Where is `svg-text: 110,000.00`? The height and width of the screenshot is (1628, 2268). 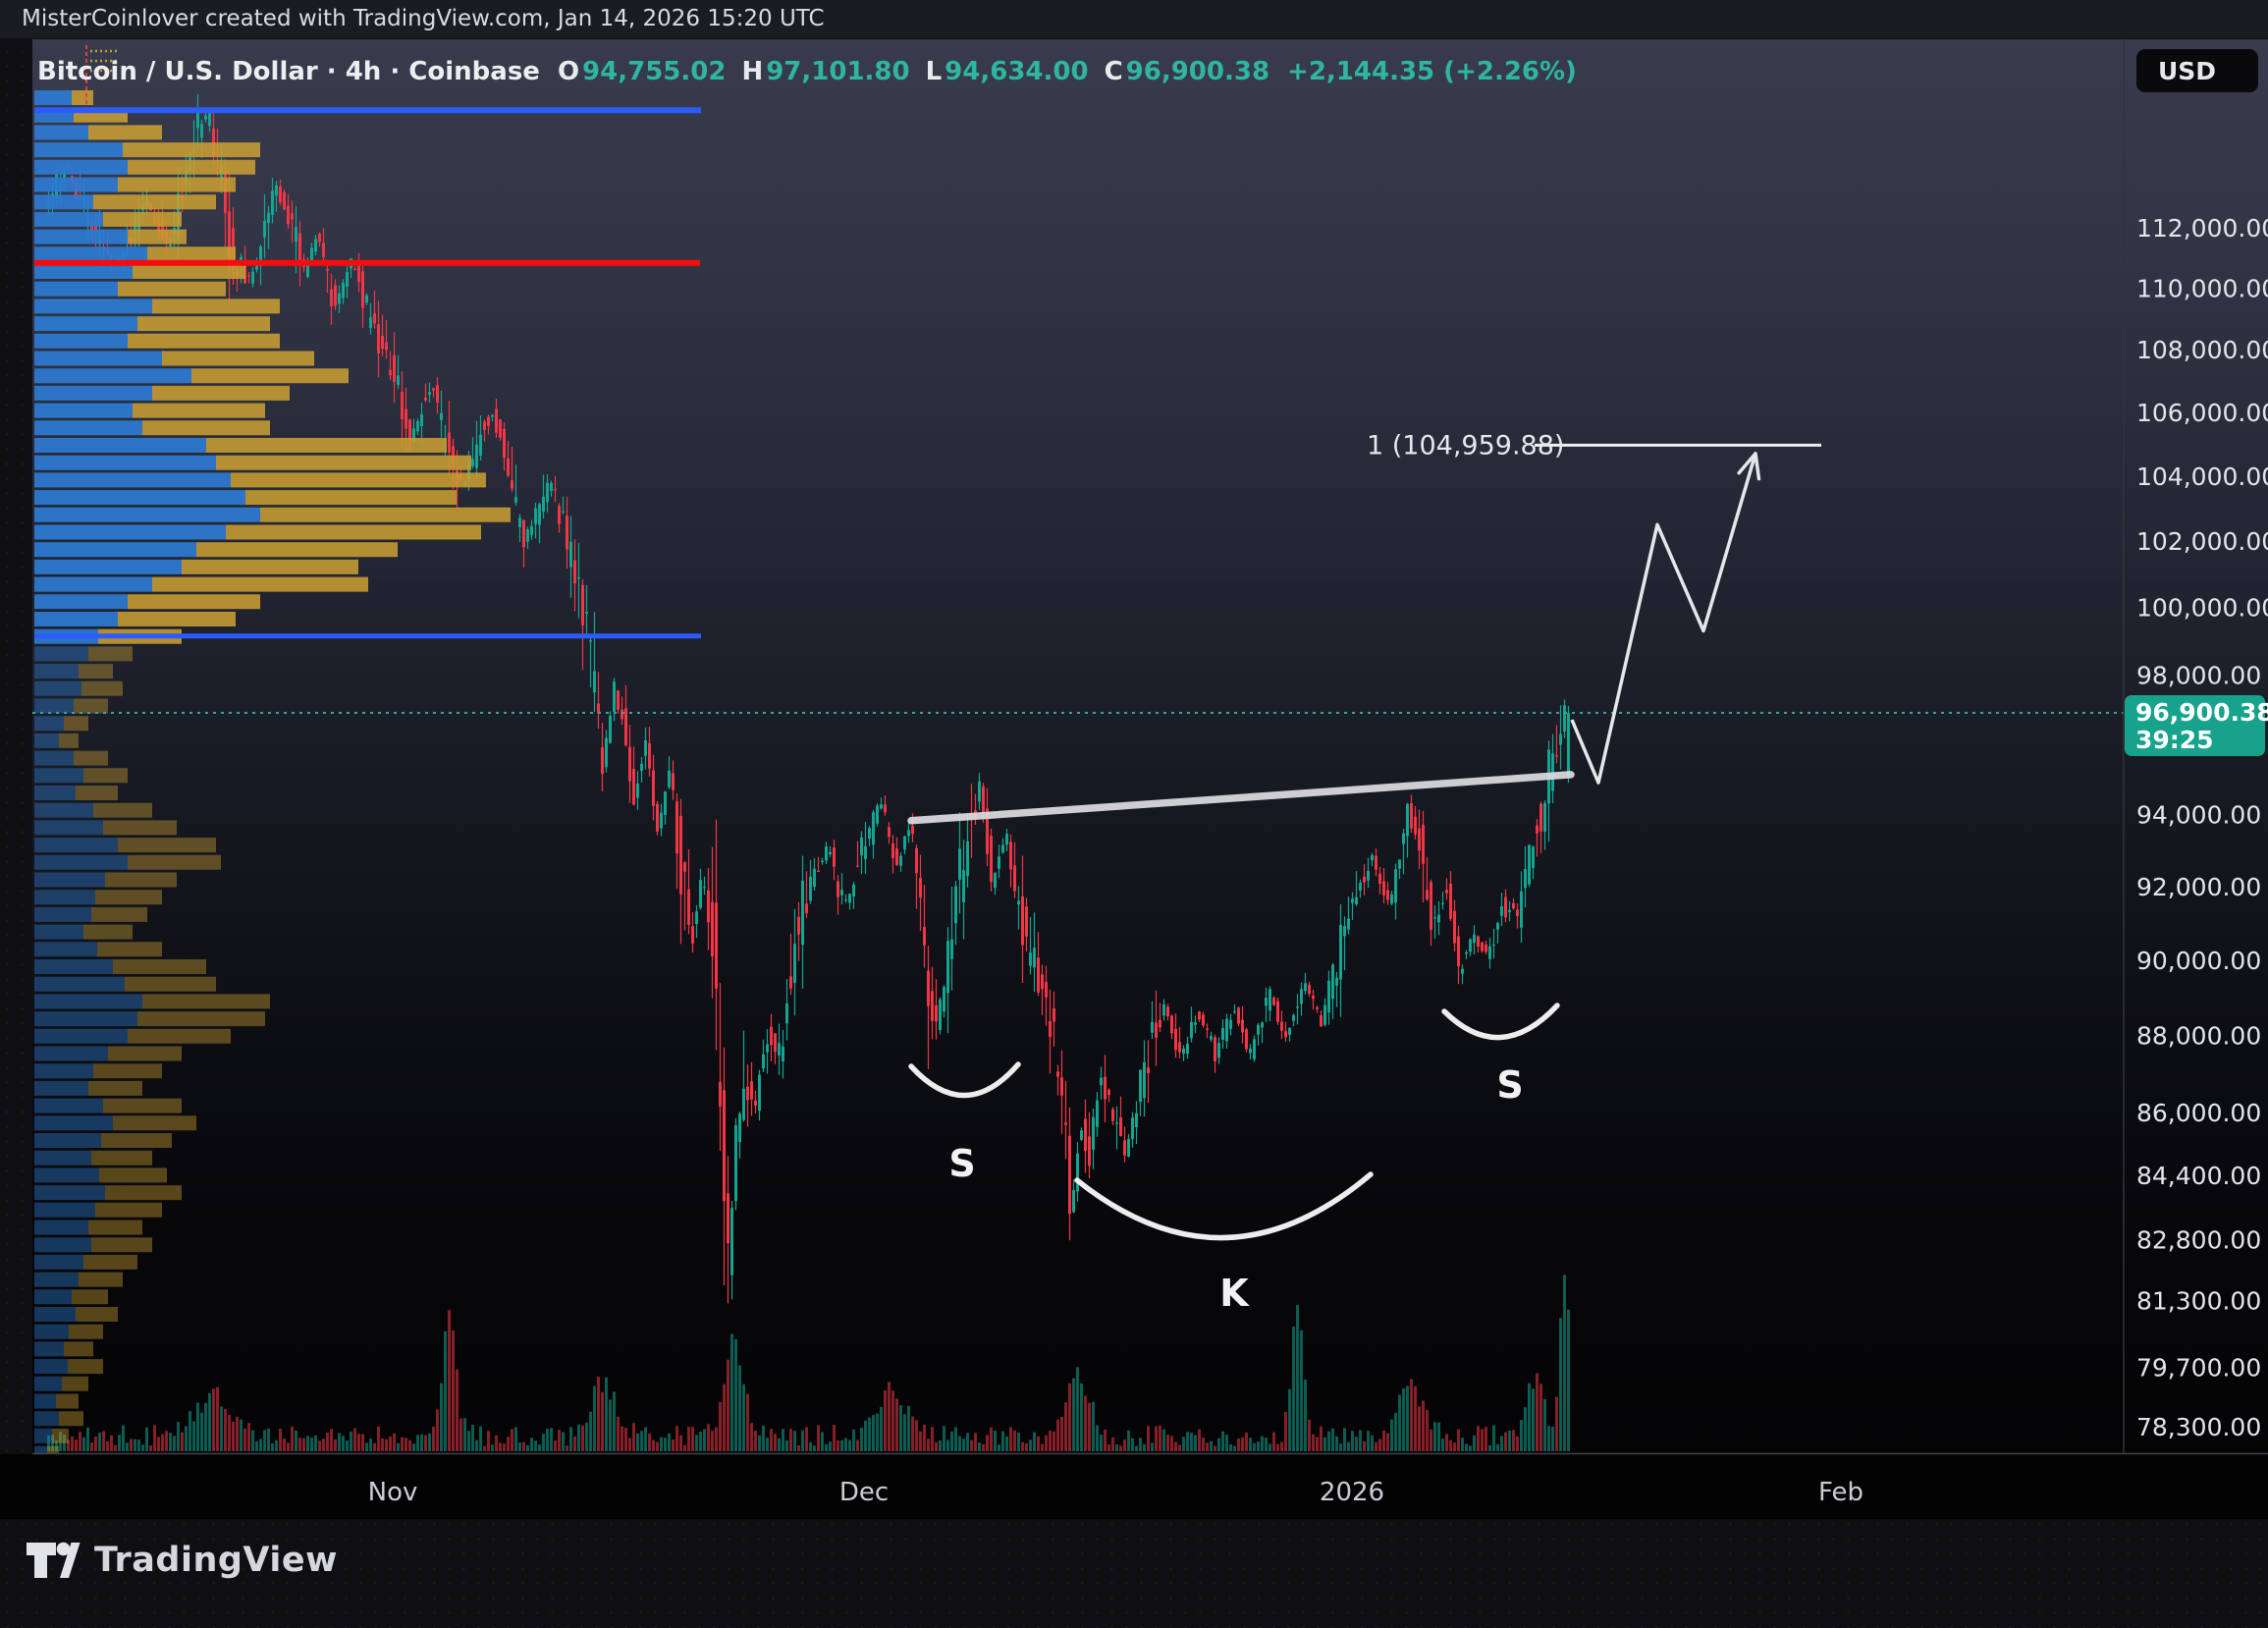 svg-text: 110,000.00 is located at coordinates (2202, 289).